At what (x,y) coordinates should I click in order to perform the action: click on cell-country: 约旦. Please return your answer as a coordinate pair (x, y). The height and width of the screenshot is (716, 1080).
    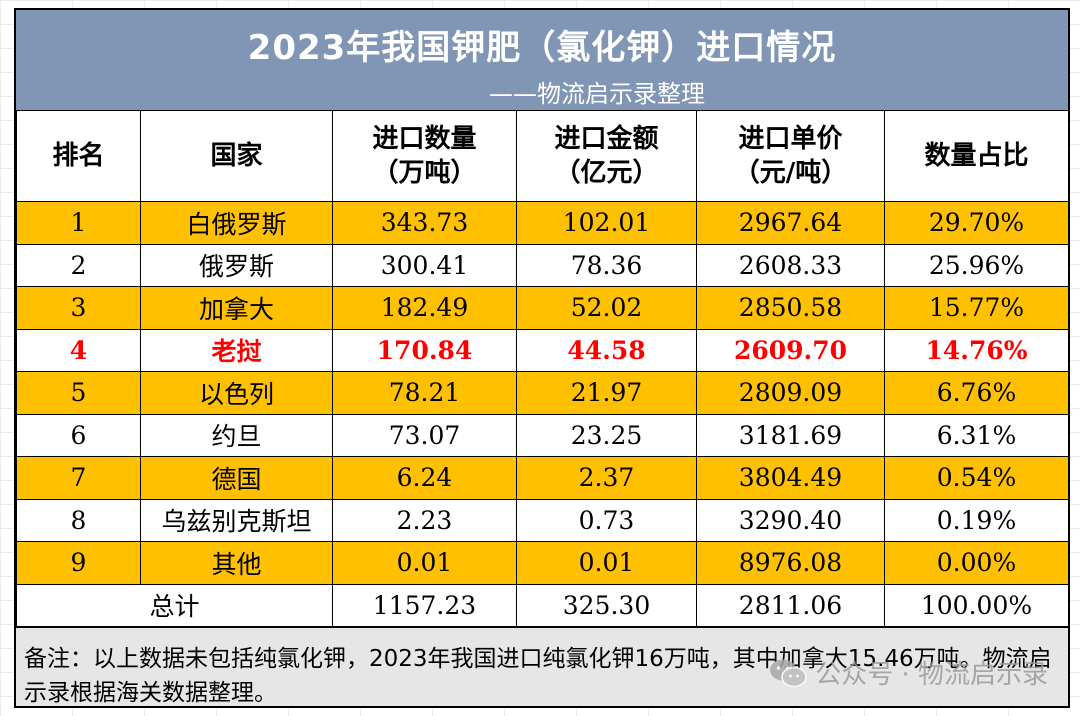
    Looking at the image, I should click on (236, 435).